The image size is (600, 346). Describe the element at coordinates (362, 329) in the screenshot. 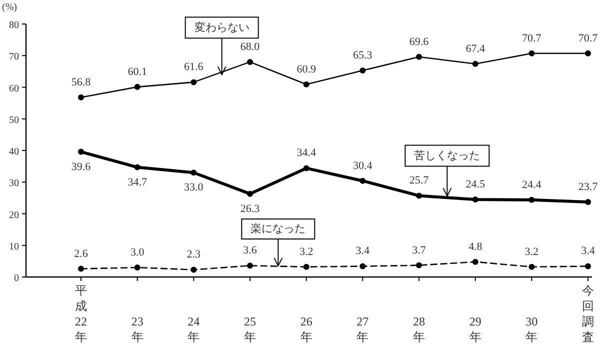

I see `x-tick-label: 27年` at that location.